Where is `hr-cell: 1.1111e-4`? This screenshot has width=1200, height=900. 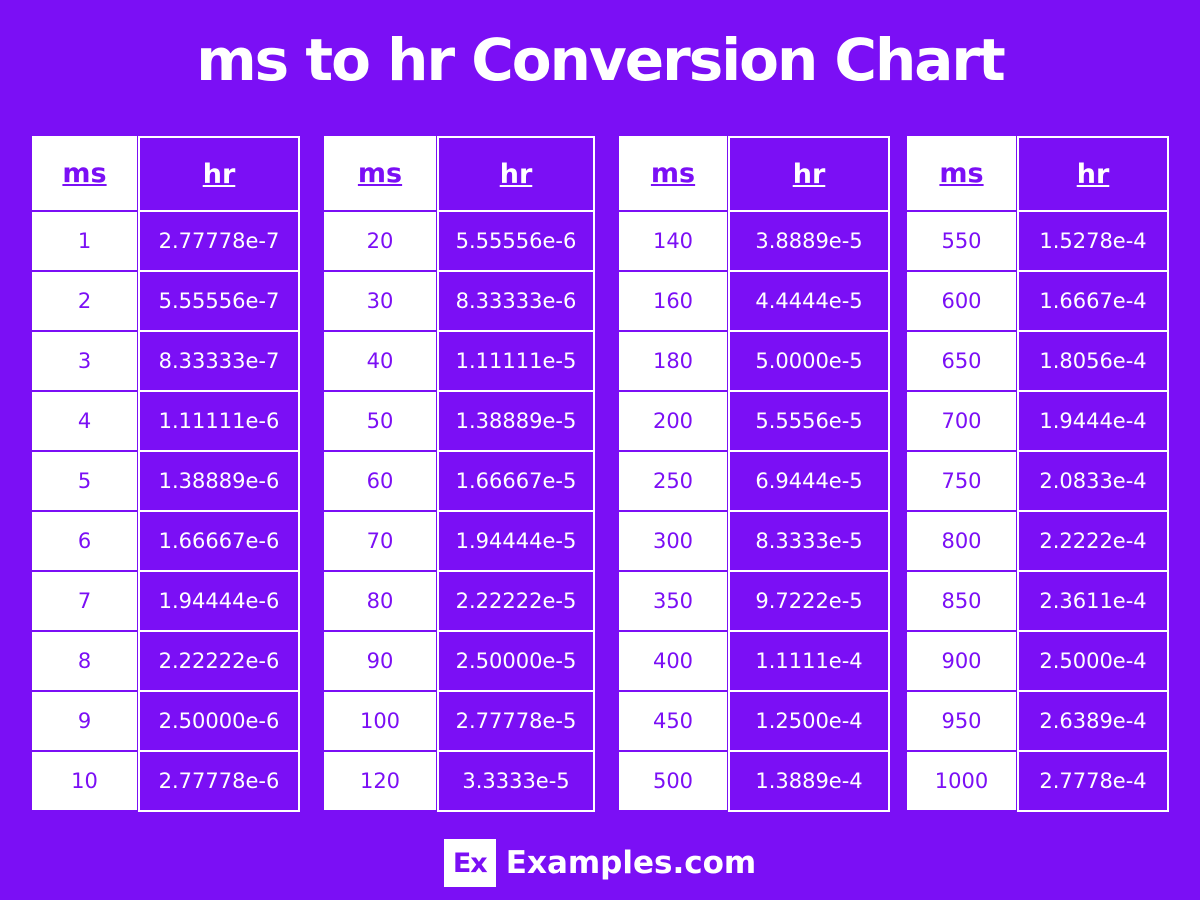 hr-cell: 1.1111e-4 is located at coordinates (809, 662).